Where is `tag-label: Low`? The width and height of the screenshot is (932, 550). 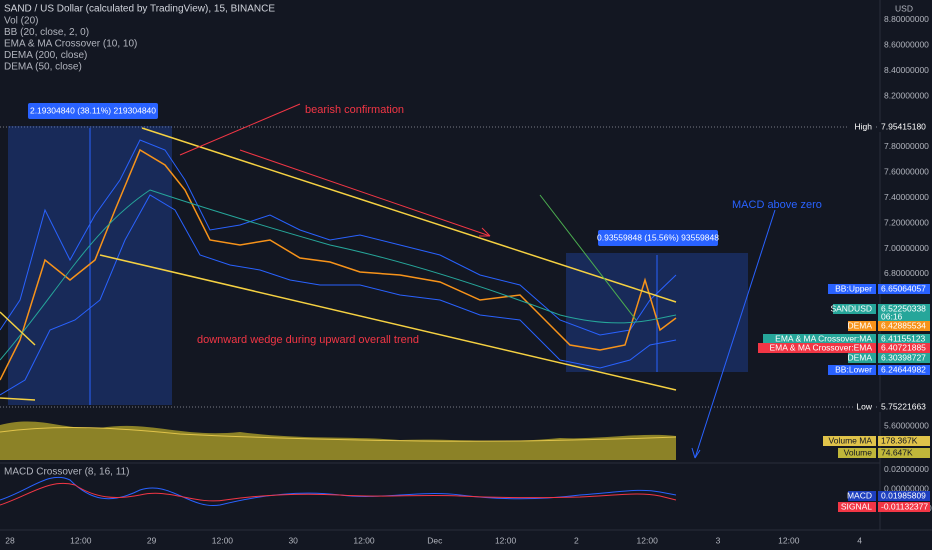
tag-label: Low is located at coordinates (864, 406).